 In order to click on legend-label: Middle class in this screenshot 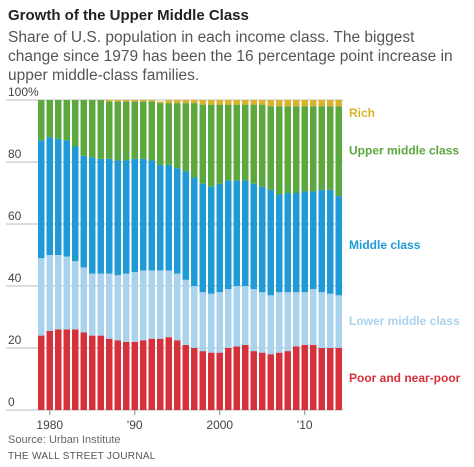, I will do `click(385, 245)`.